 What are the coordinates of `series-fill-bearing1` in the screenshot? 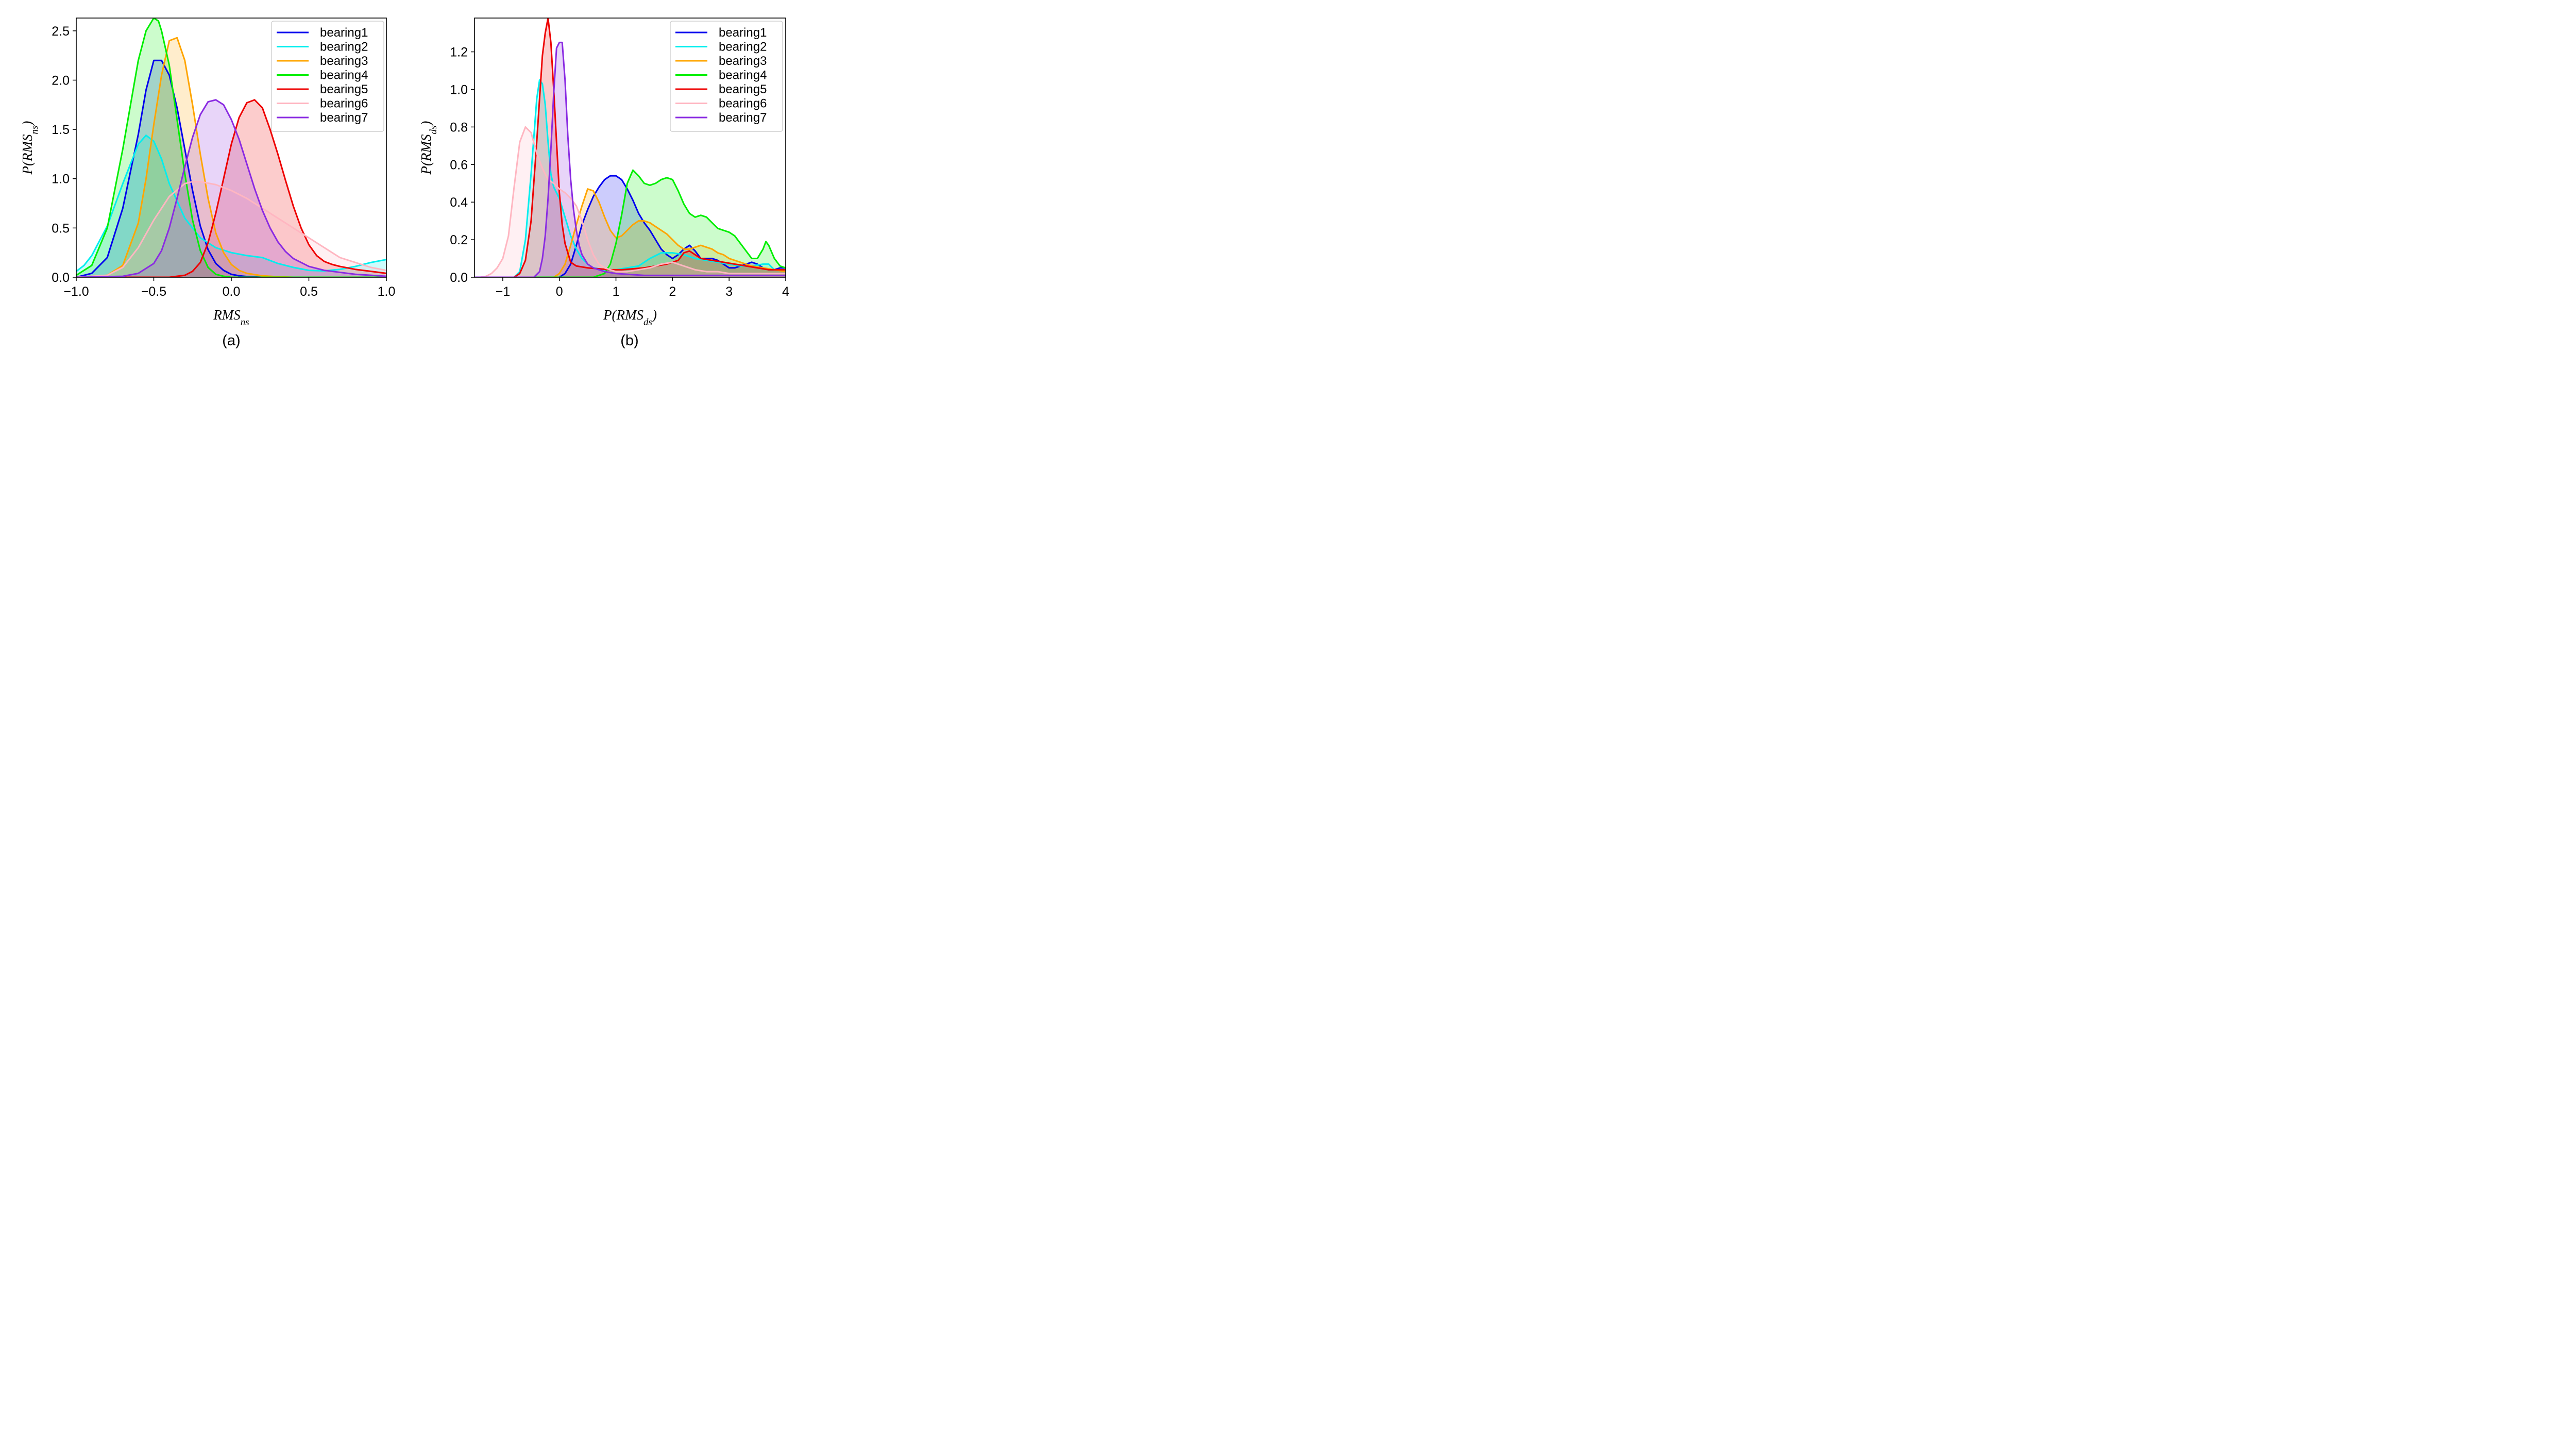 It's located at (231, 168).